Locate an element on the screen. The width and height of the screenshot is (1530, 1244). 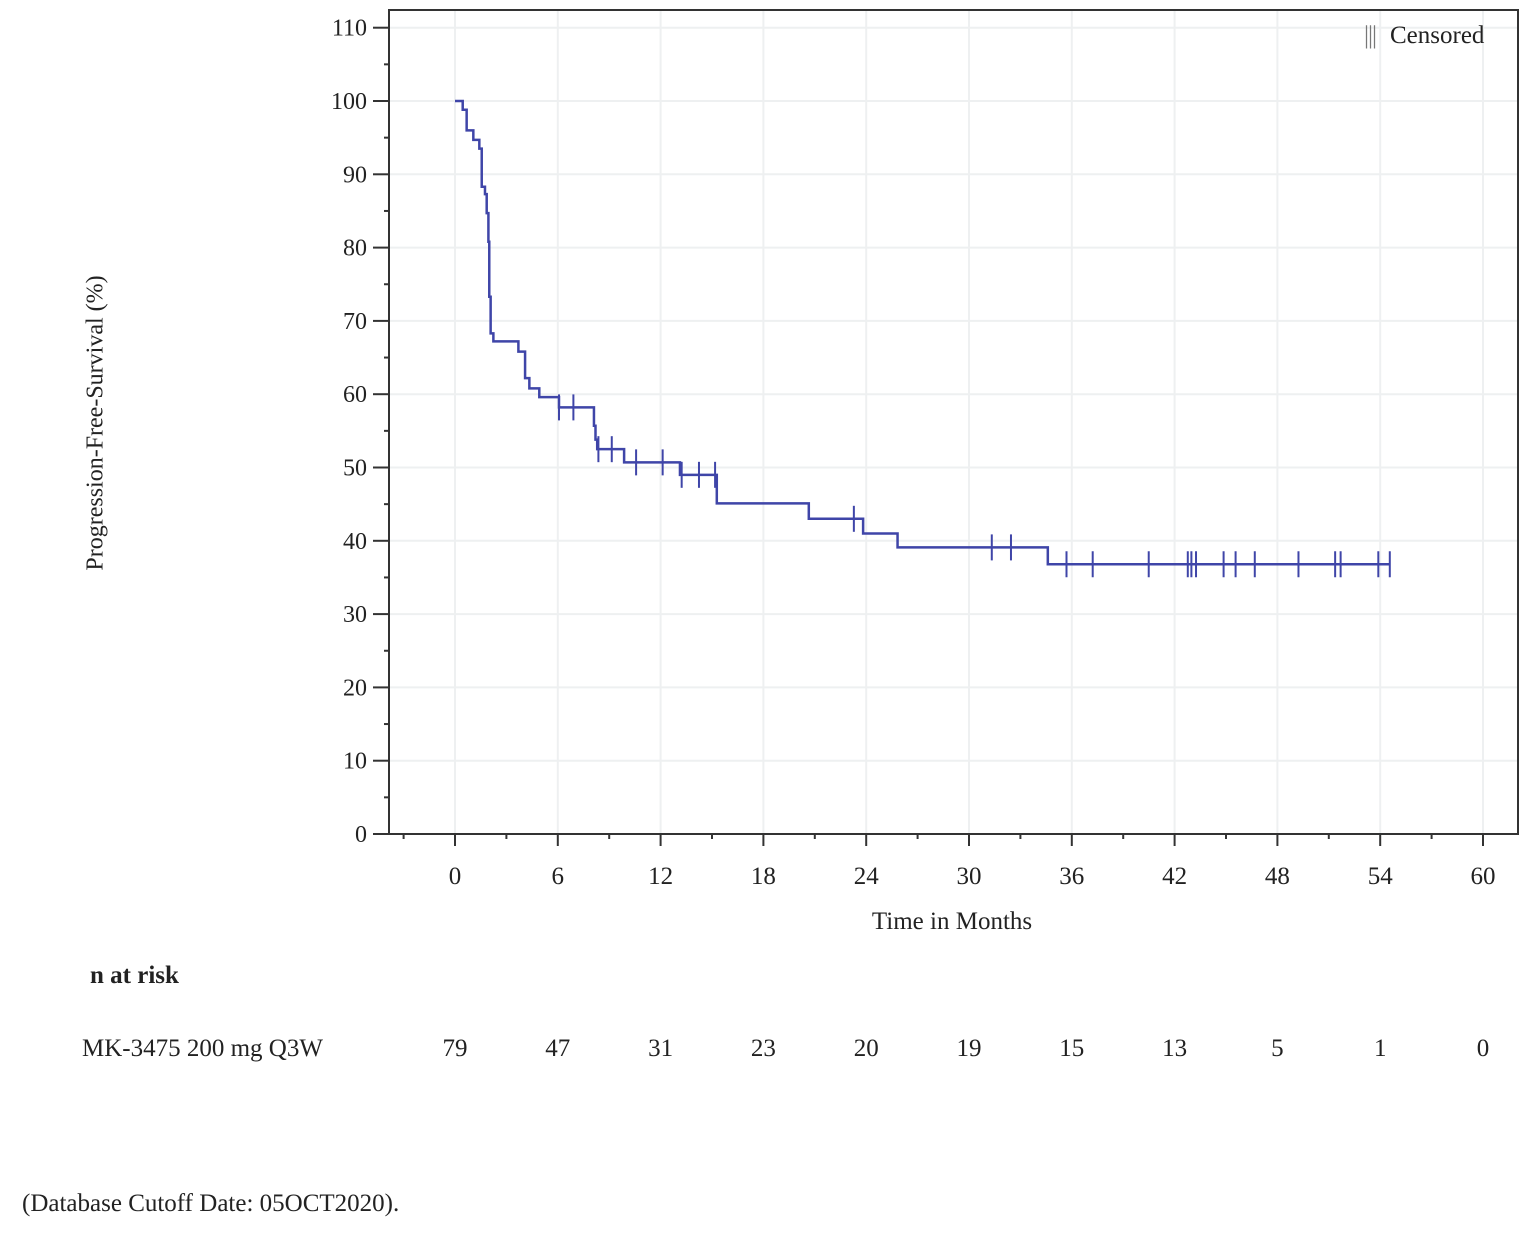
risk-value: 13 is located at coordinates (1175, 1048).